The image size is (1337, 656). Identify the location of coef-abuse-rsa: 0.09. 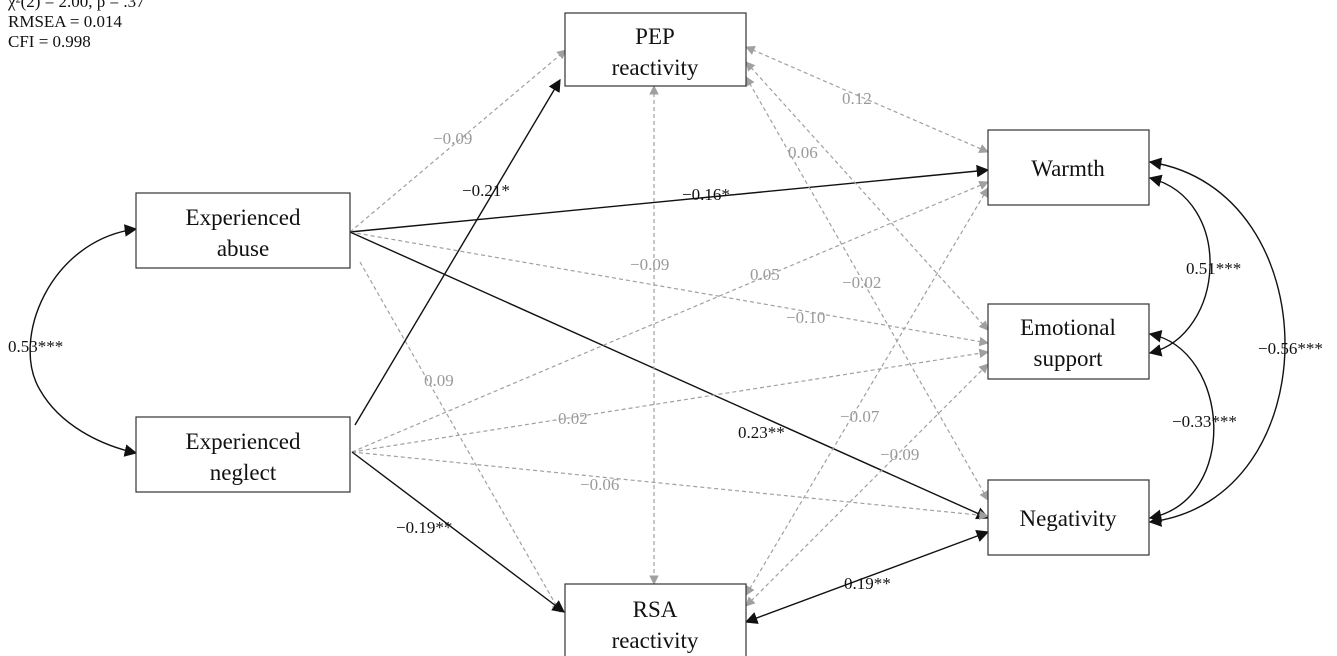
(439, 380).